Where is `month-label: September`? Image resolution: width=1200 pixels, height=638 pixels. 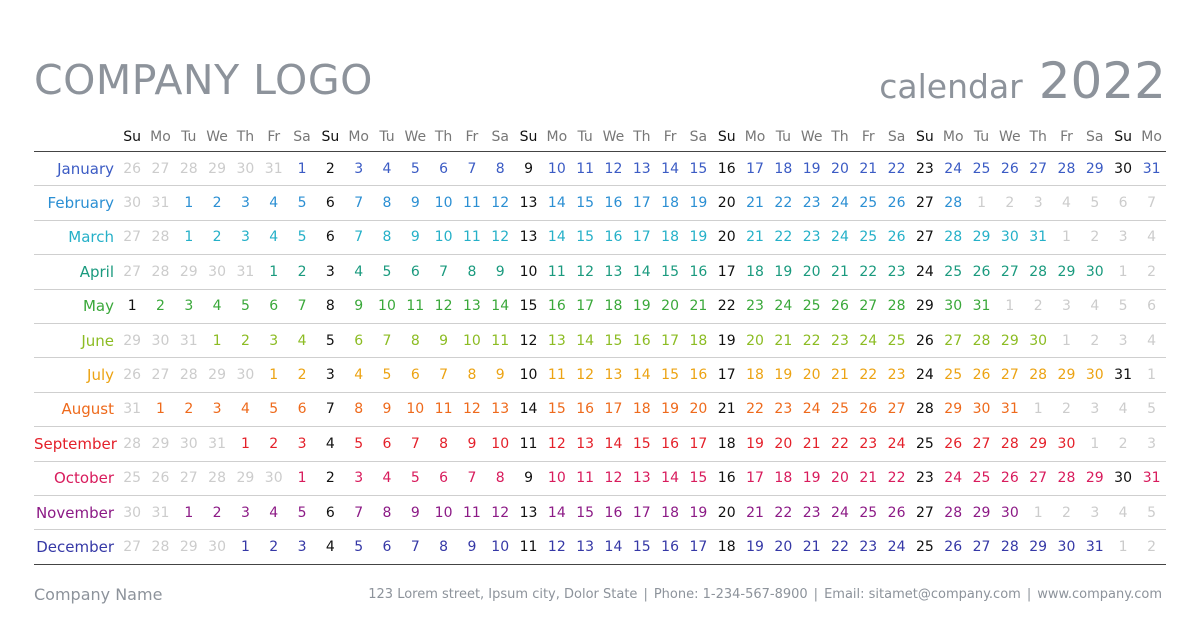
month-label: September is located at coordinates (76, 444).